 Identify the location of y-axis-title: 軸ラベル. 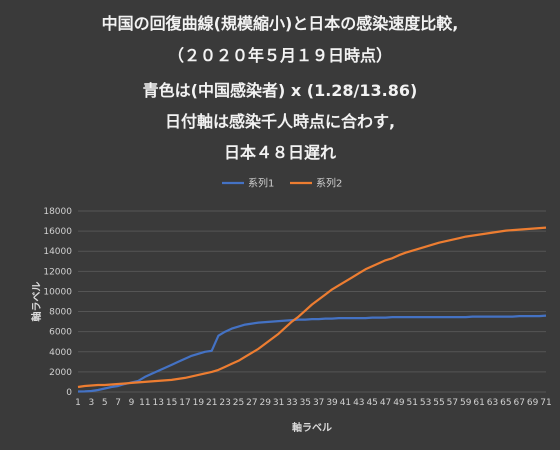
(36, 302).